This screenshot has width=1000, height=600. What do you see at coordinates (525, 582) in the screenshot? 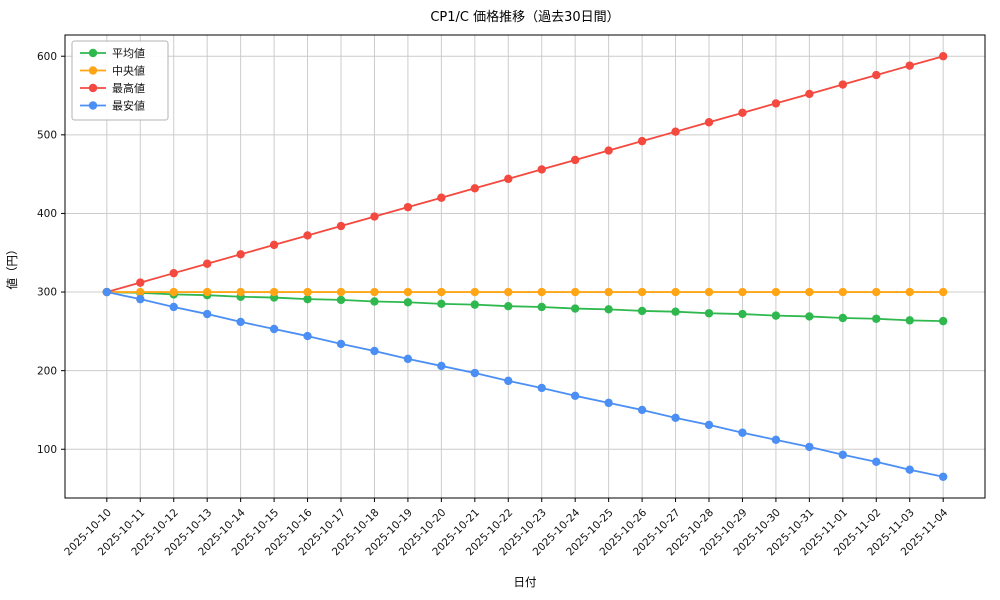
I see `x-axis-title: 日付` at bounding box center [525, 582].